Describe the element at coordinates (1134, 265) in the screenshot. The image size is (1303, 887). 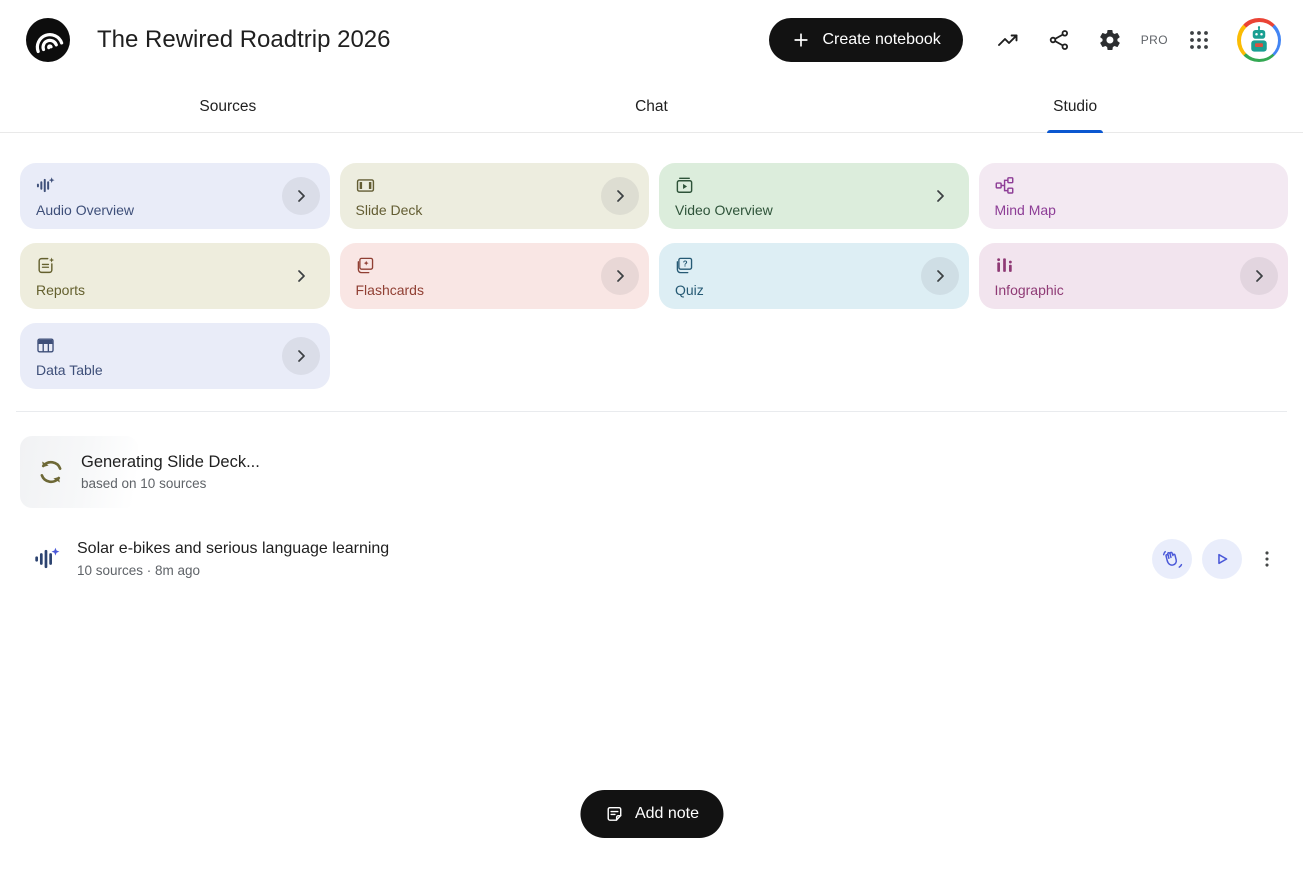
I see `infographic-icon` at that location.